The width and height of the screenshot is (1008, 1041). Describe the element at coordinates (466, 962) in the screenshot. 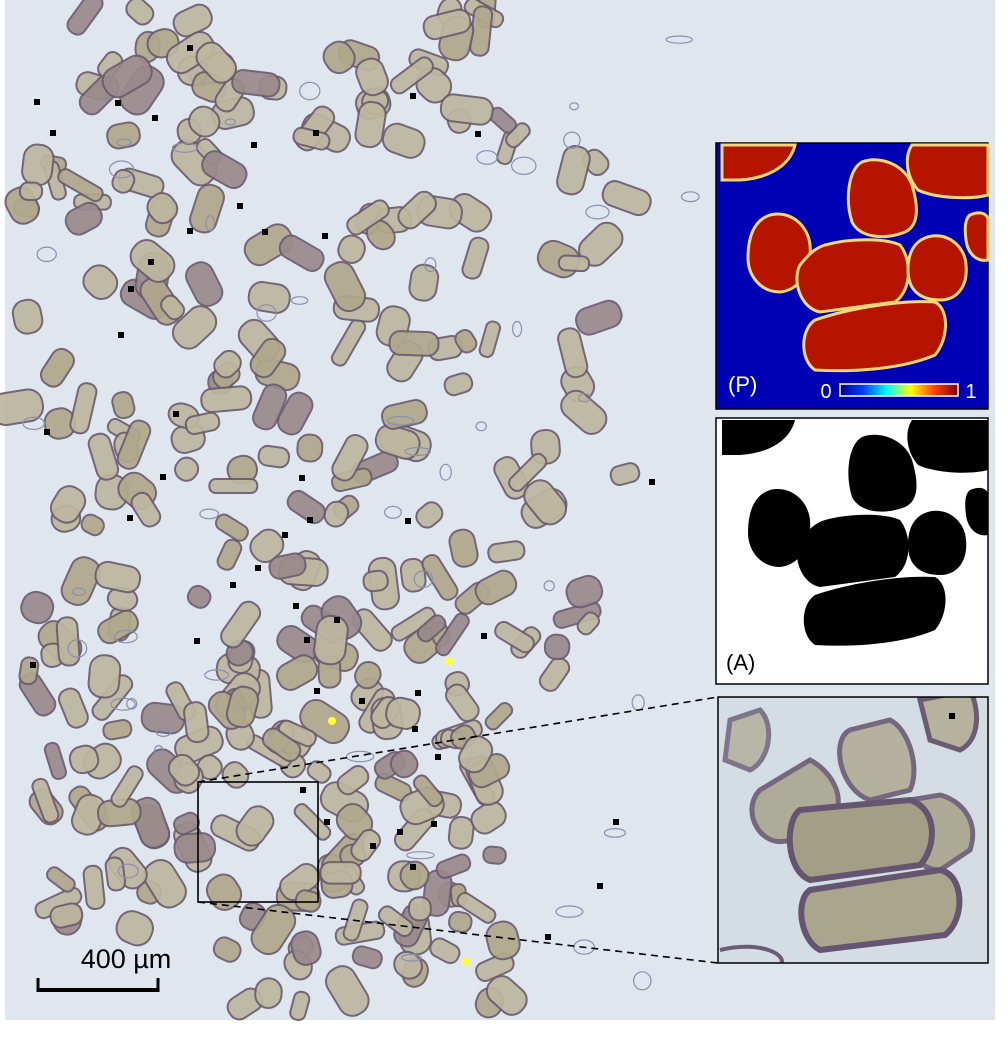

I see `grain-marker-yellow` at that location.